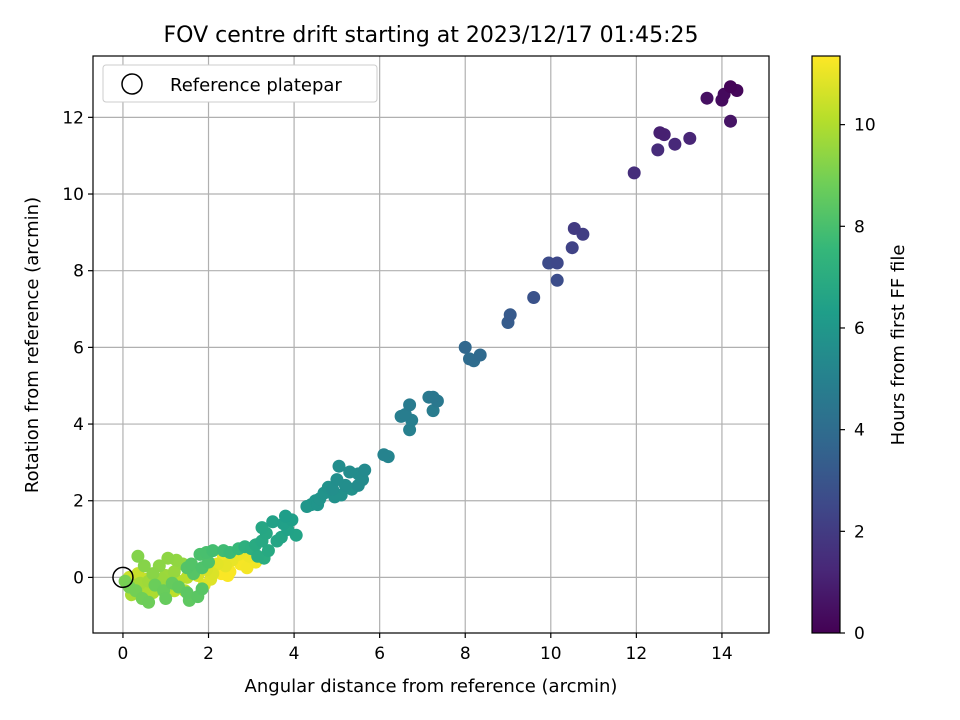 The height and width of the screenshot is (720, 960). What do you see at coordinates (78, 502) in the screenshot?
I see `y-tick-label: 2` at bounding box center [78, 502].